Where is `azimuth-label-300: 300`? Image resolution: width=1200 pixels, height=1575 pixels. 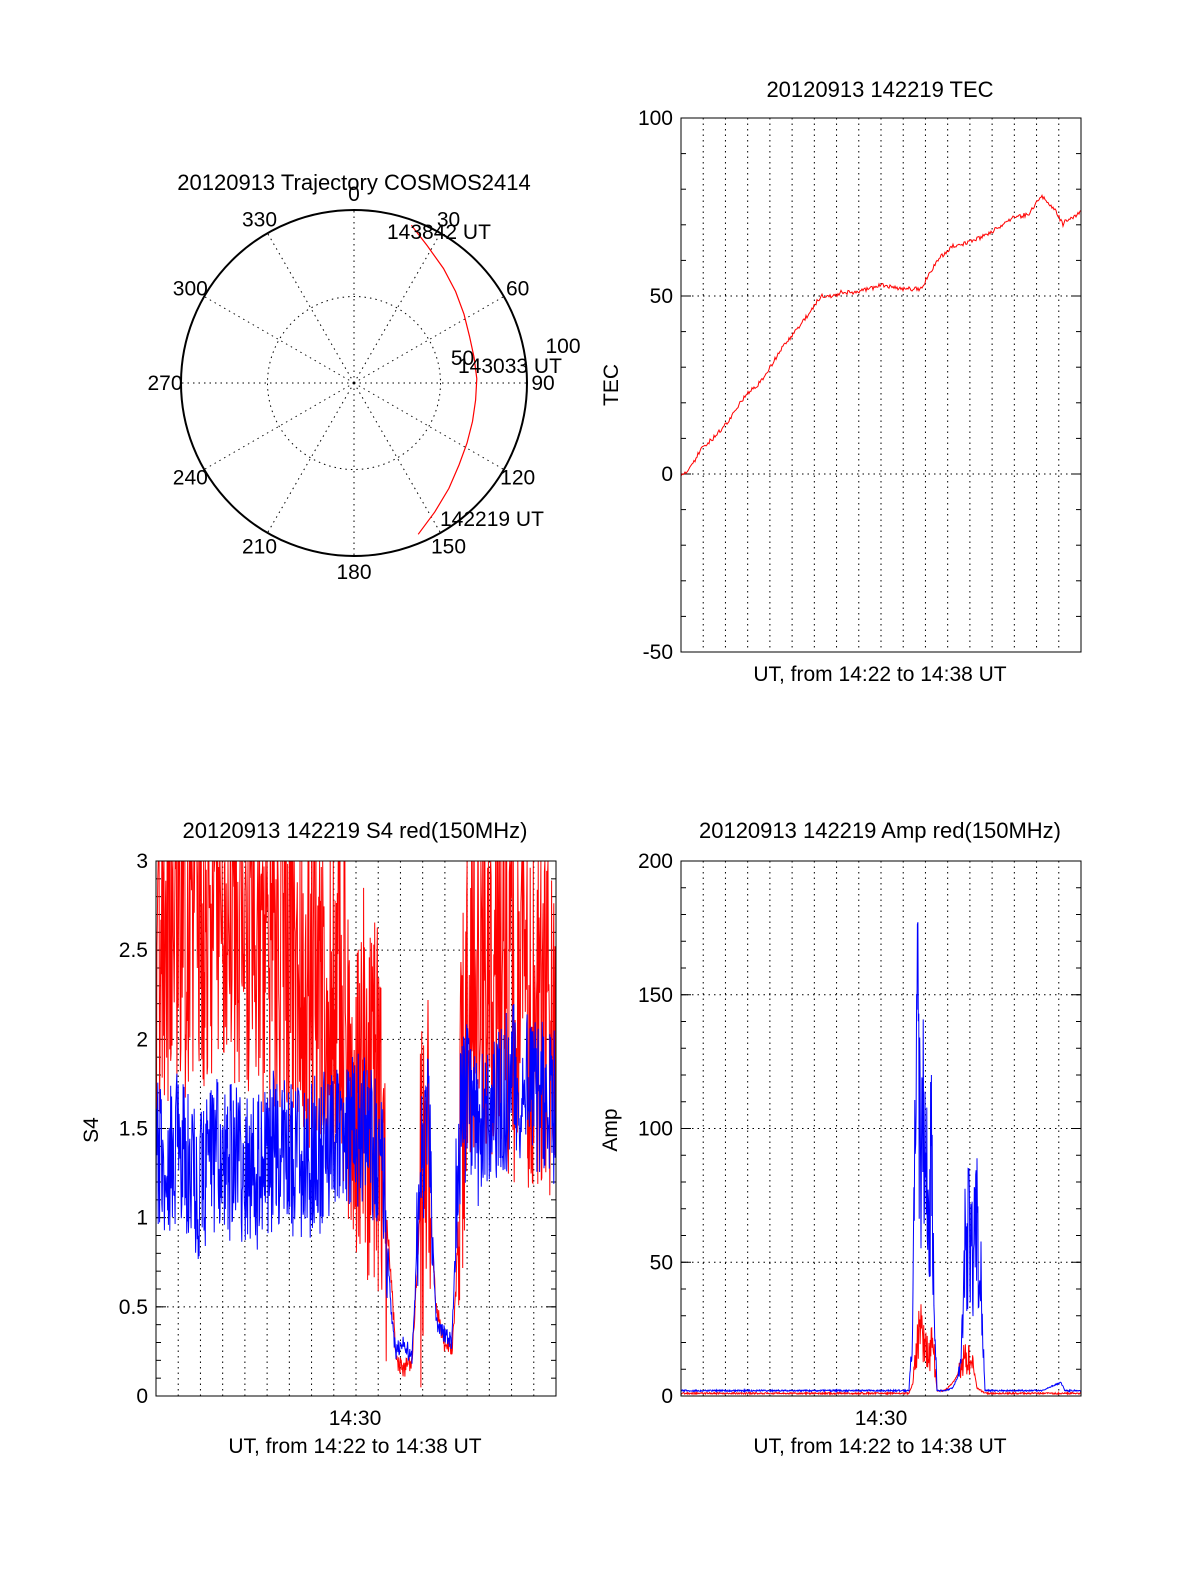 azimuth-label-300: 300 is located at coordinates (190, 289).